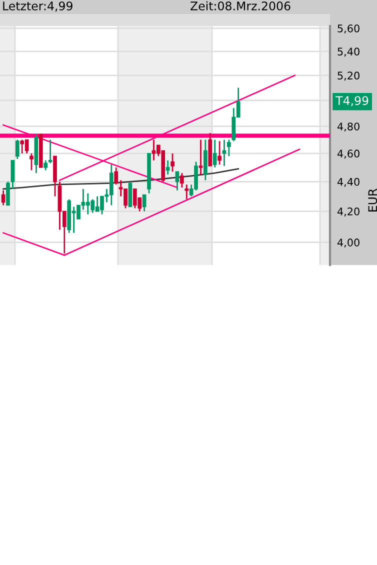 Image resolution: width=377 pixels, height=565 pixels. I want to click on y-tick-label: 4,80, so click(348, 127).